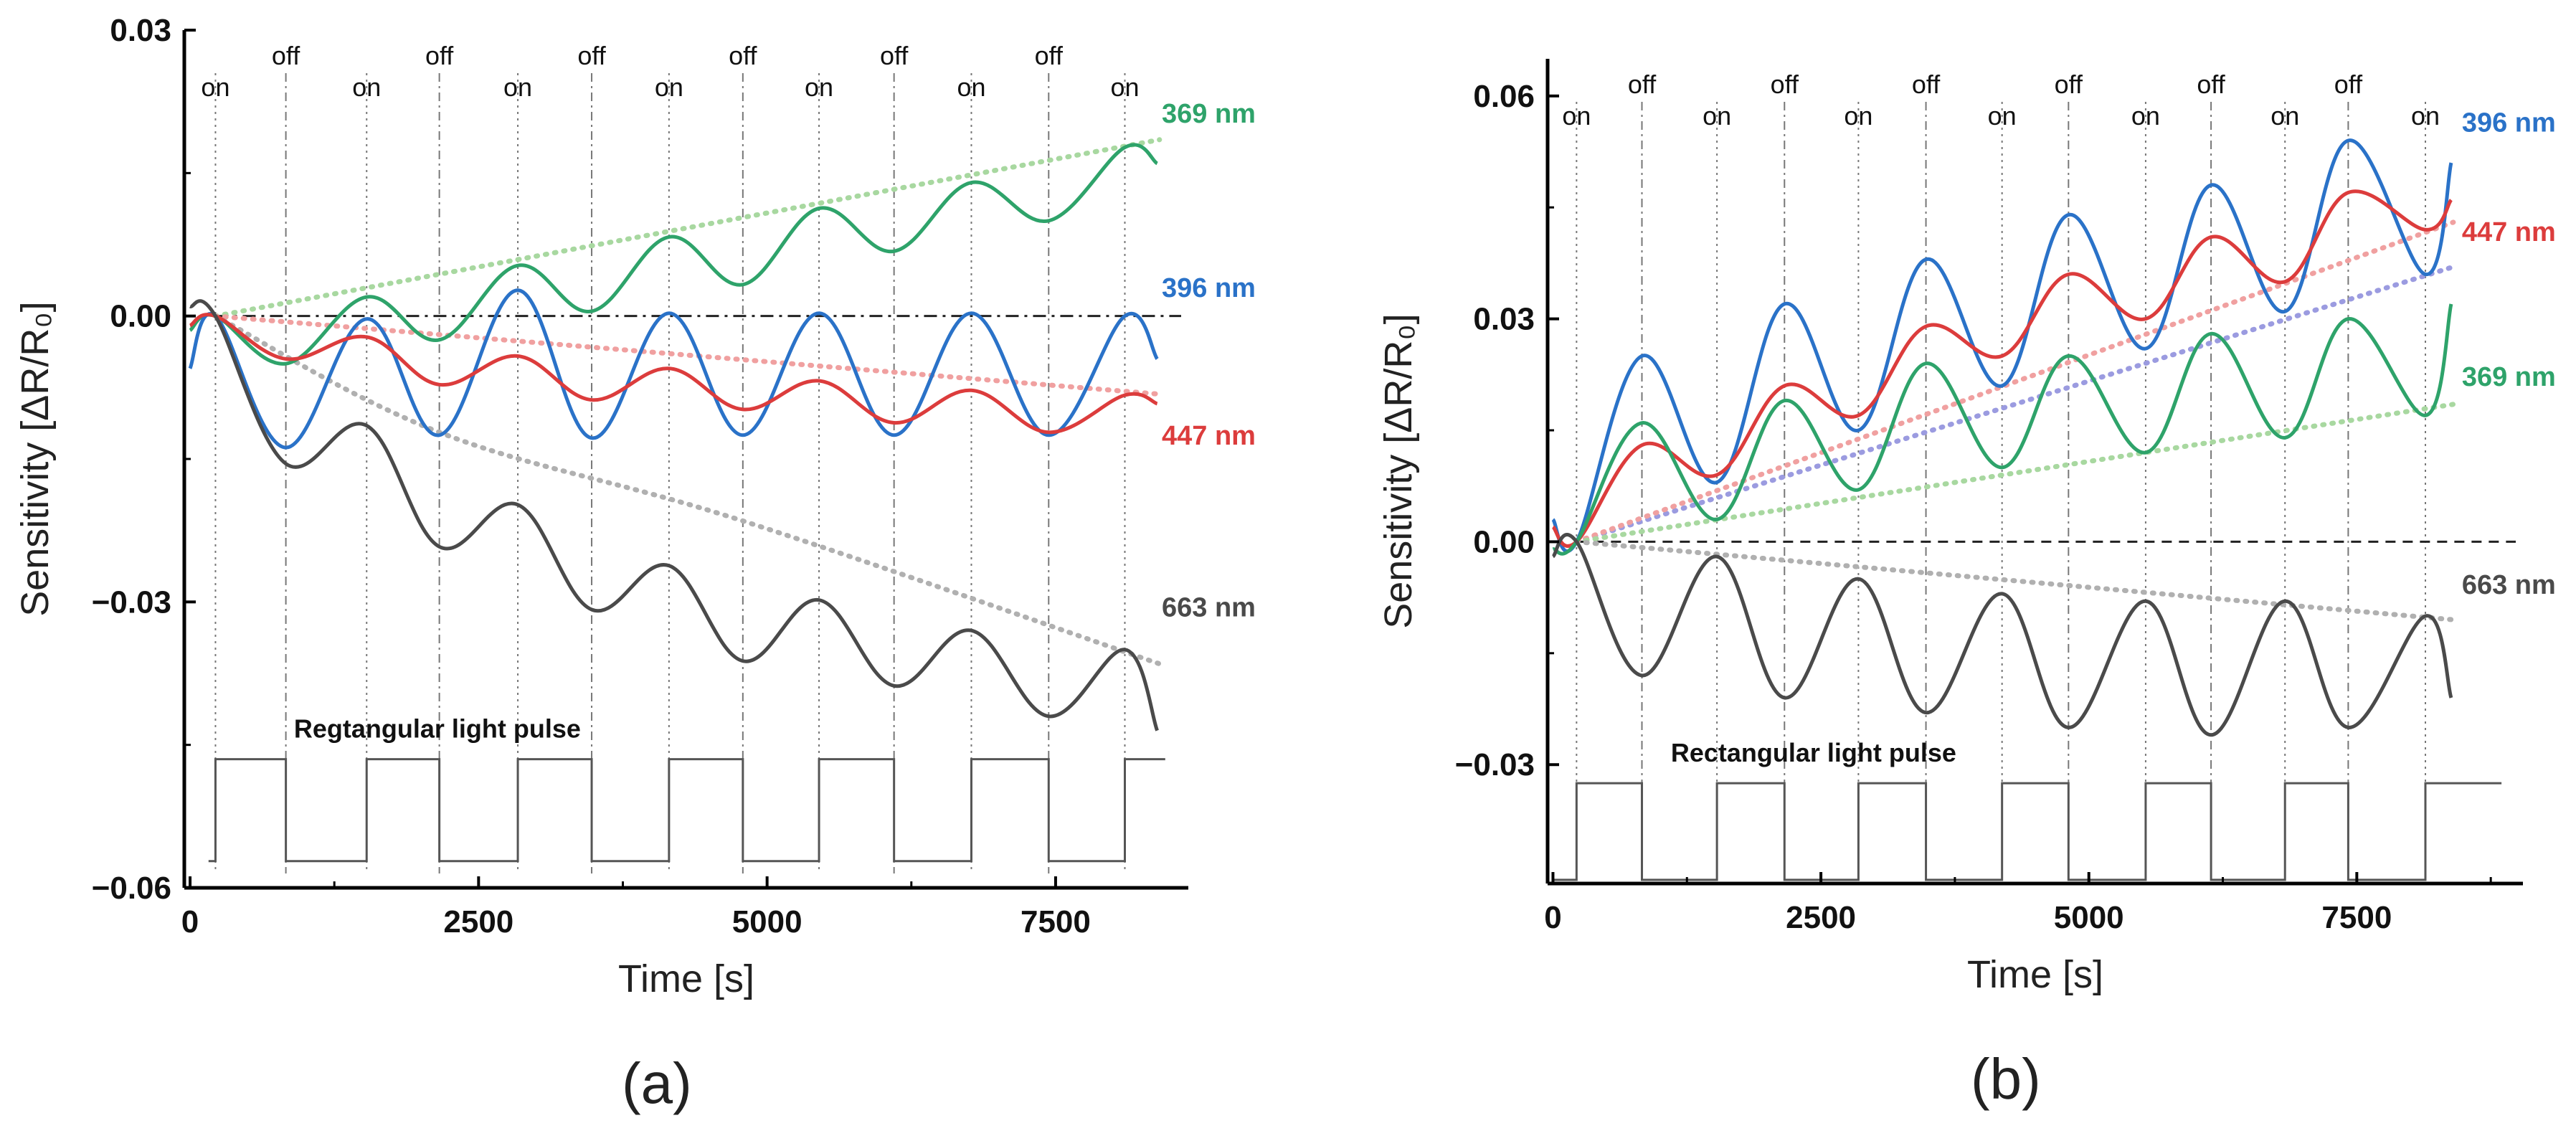 The height and width of the screenshot is (1146, 2576). I want to click on y-tick-label: −0.06, so click(131, 888).